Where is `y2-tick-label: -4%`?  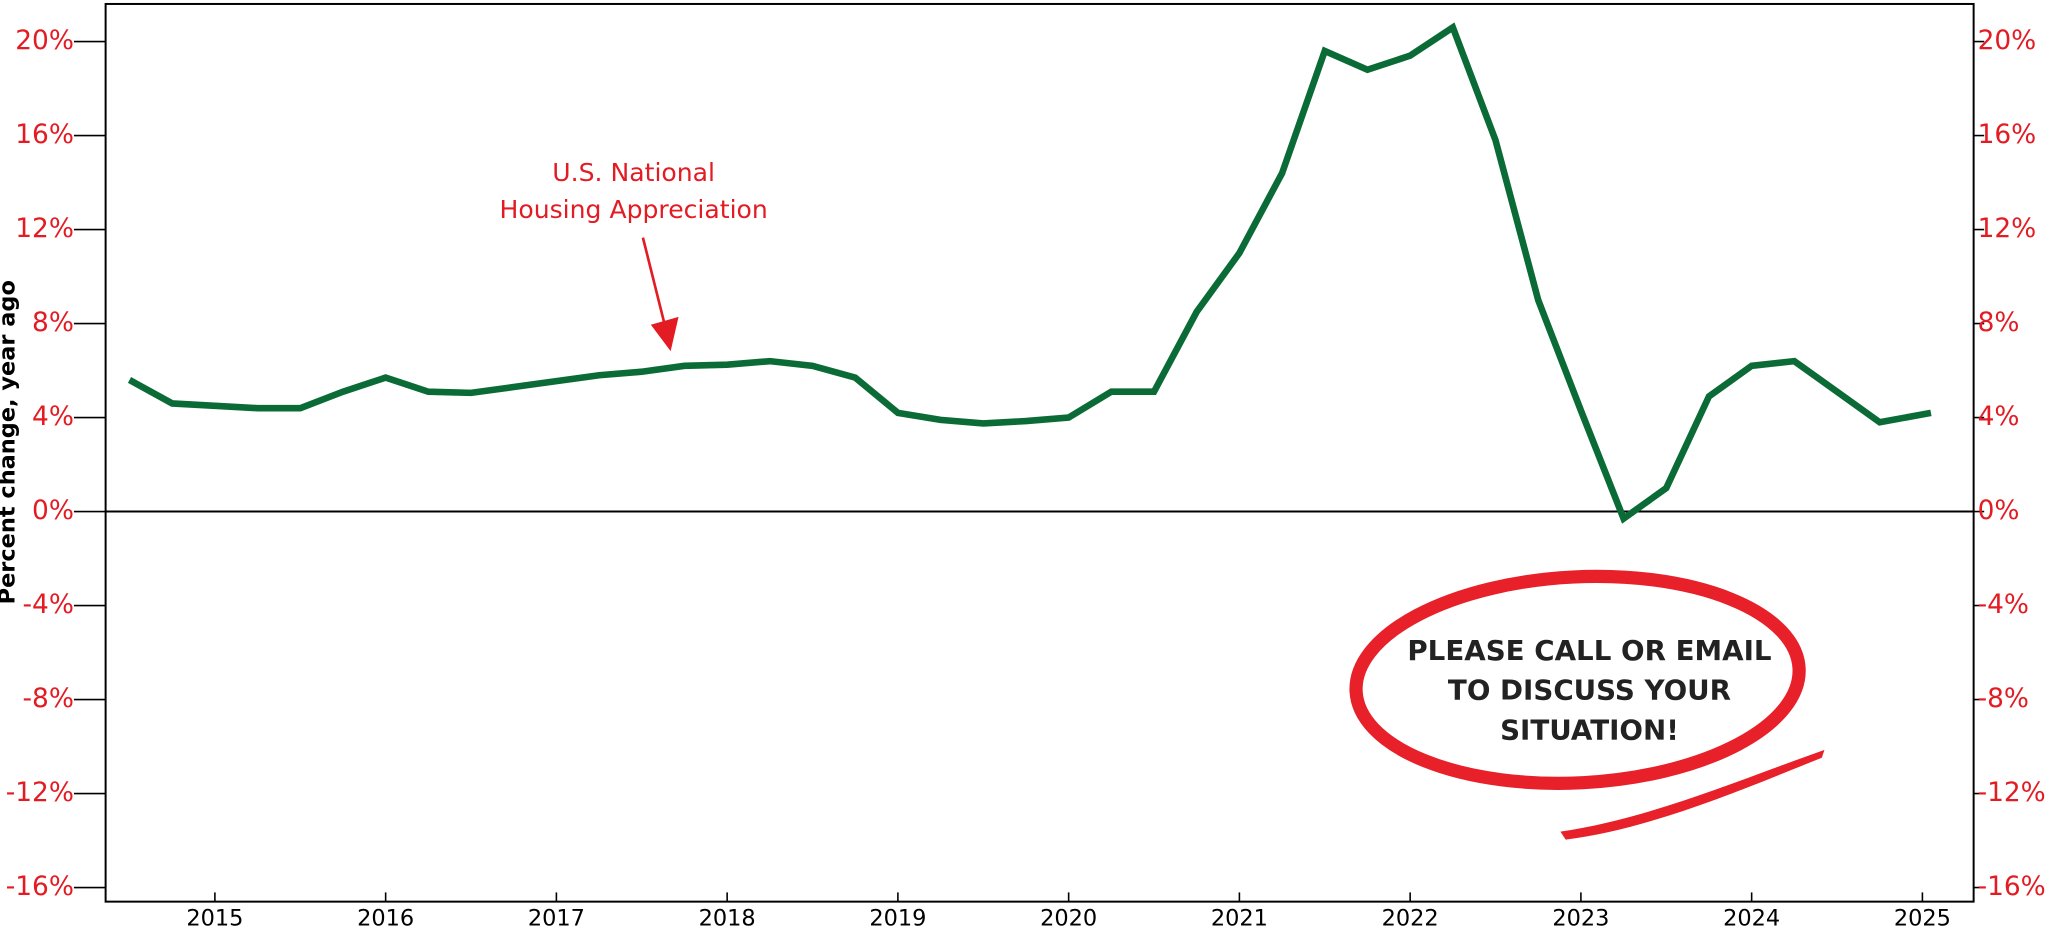 y2-tick-label: -4% is located at coordinates (2003, 604).